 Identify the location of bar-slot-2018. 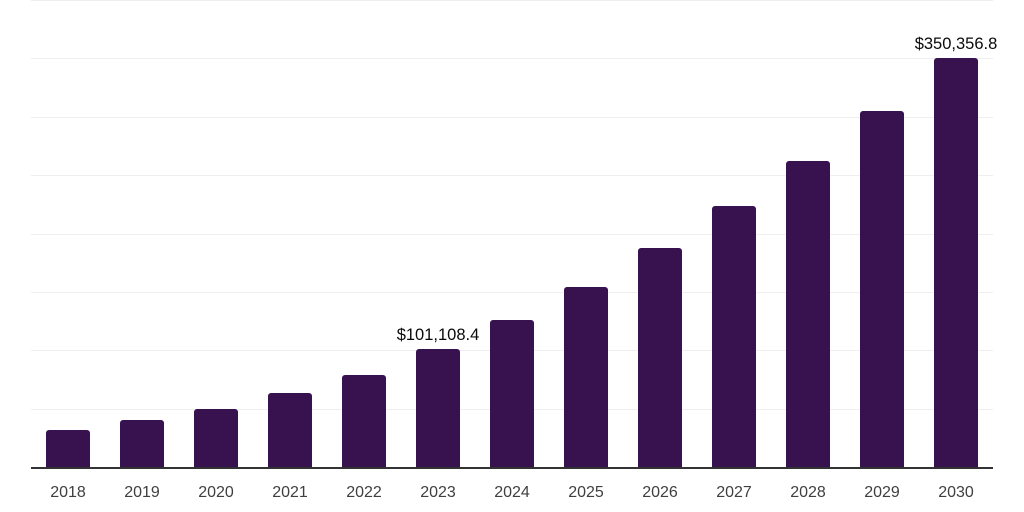
(68, 233).